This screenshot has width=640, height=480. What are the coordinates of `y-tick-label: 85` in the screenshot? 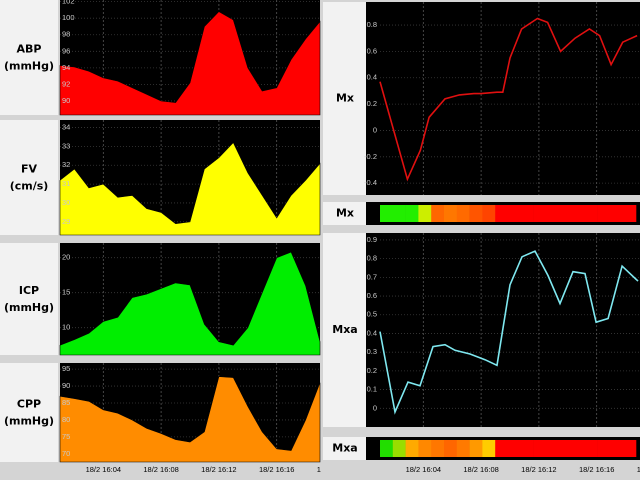 It's located at (66, 402).